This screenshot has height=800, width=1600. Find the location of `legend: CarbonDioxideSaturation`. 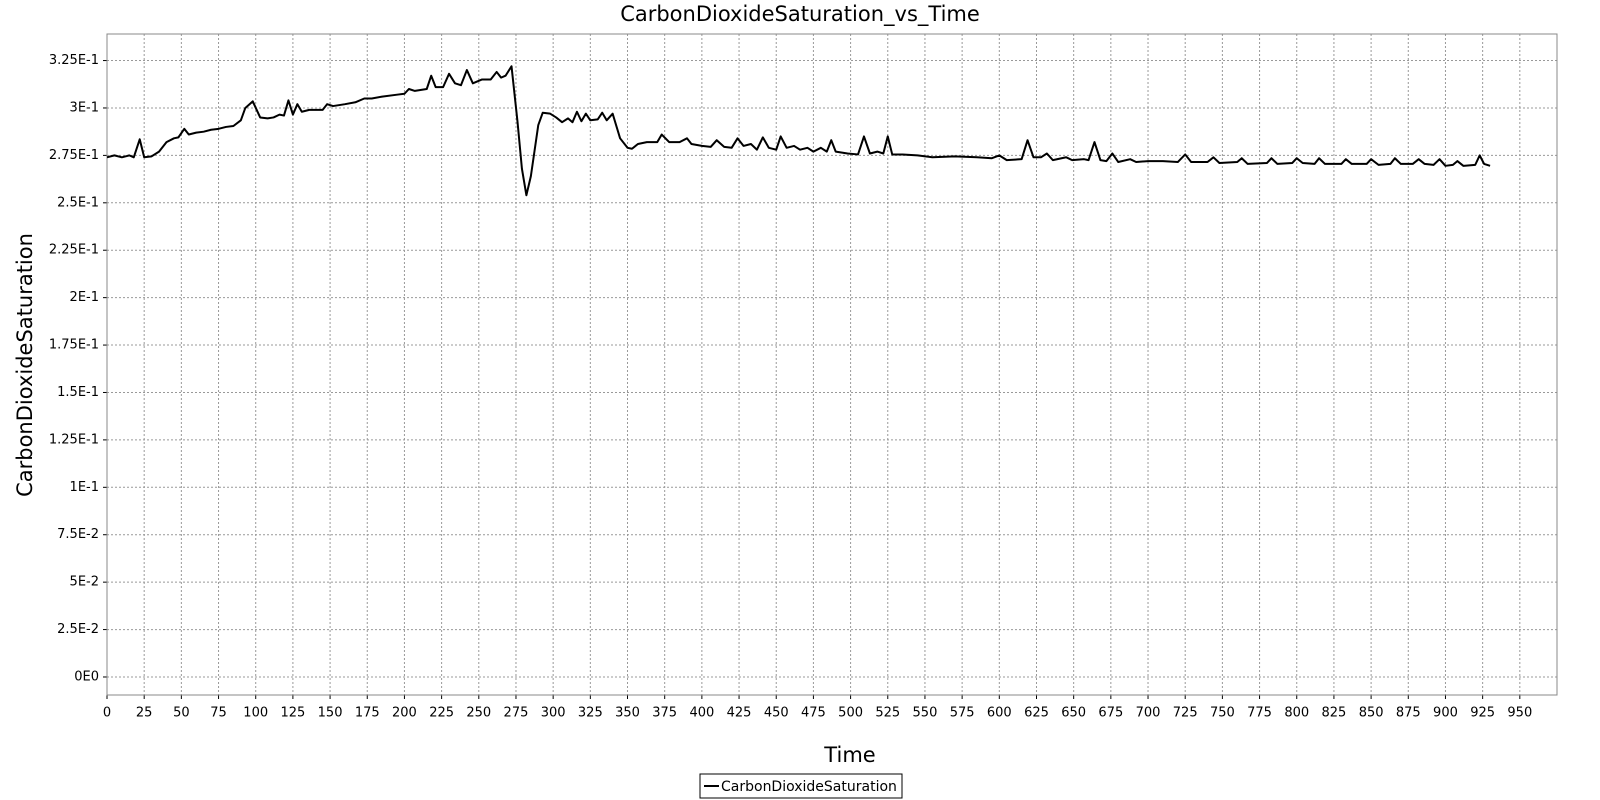

legend: CarbonDioxideSaturation is located at coordinates (801, 786).